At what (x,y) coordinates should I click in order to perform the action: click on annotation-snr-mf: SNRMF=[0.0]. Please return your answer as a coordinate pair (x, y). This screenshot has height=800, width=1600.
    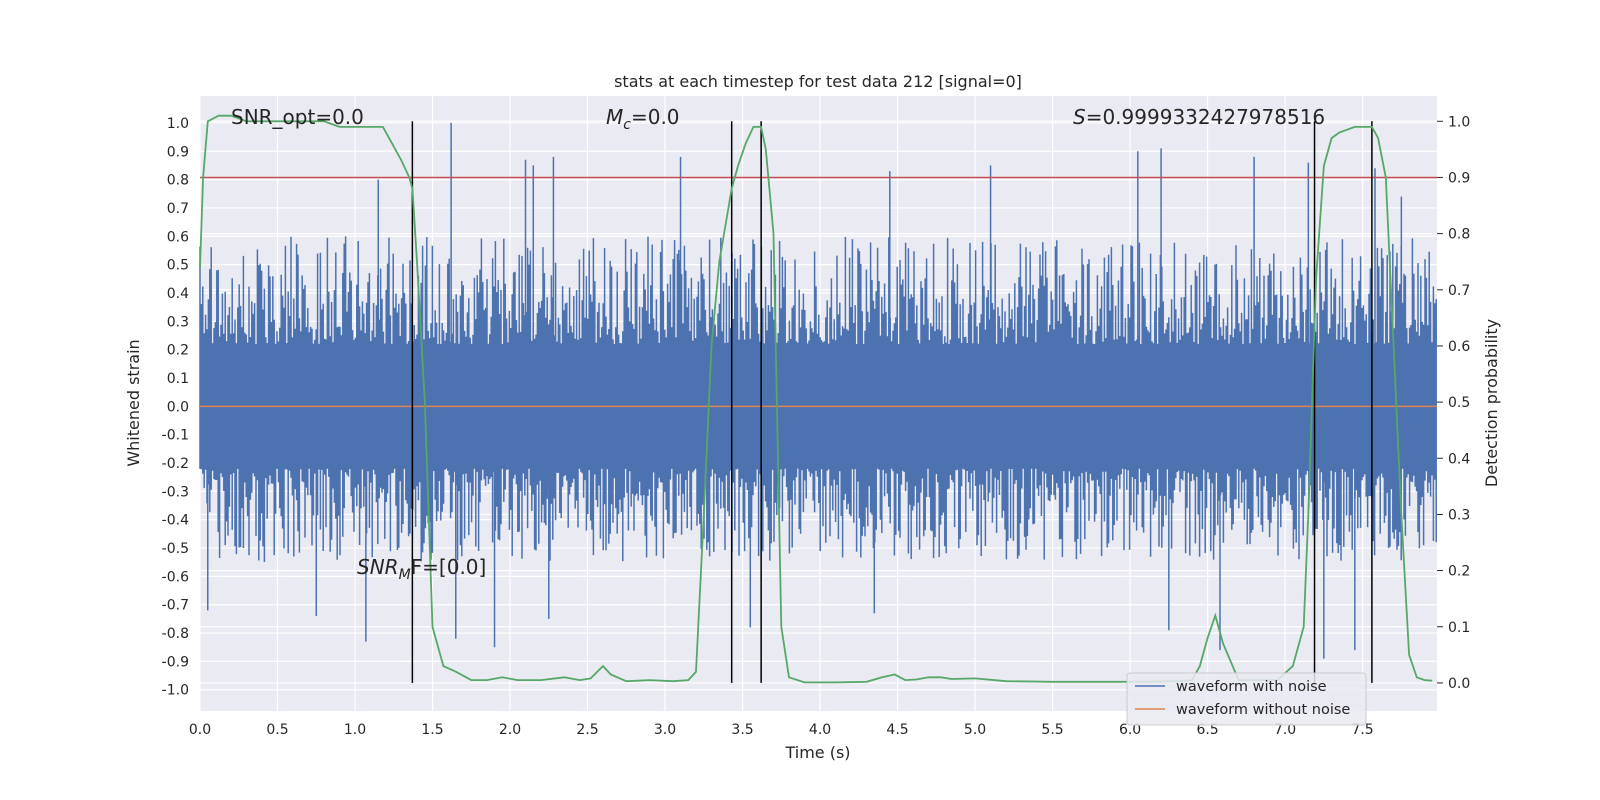
    Looking at the image, I should click on (421, 569).